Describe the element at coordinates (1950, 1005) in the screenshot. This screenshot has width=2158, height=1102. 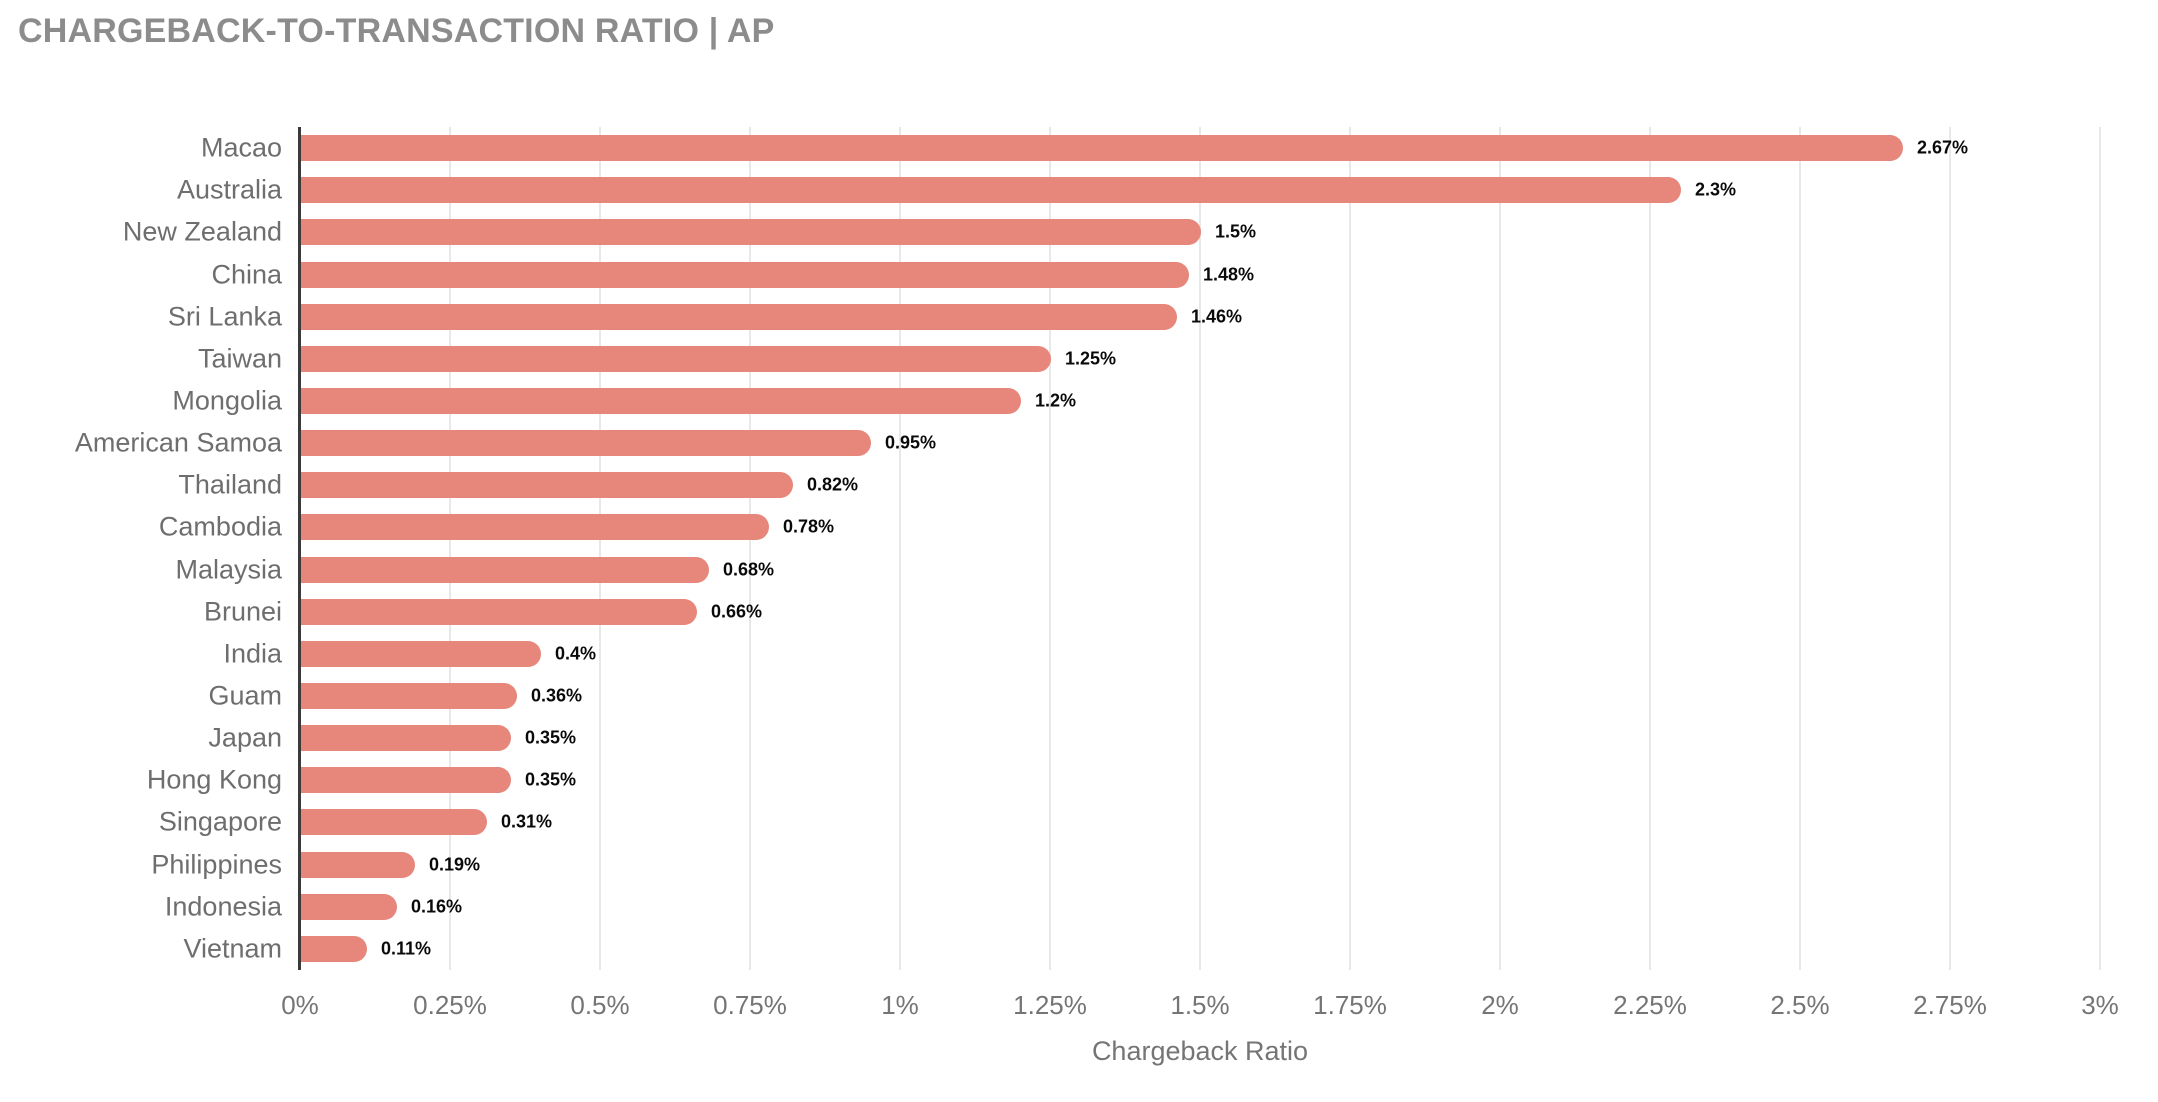
I see `x-tick-label: 2.75%` at that location.